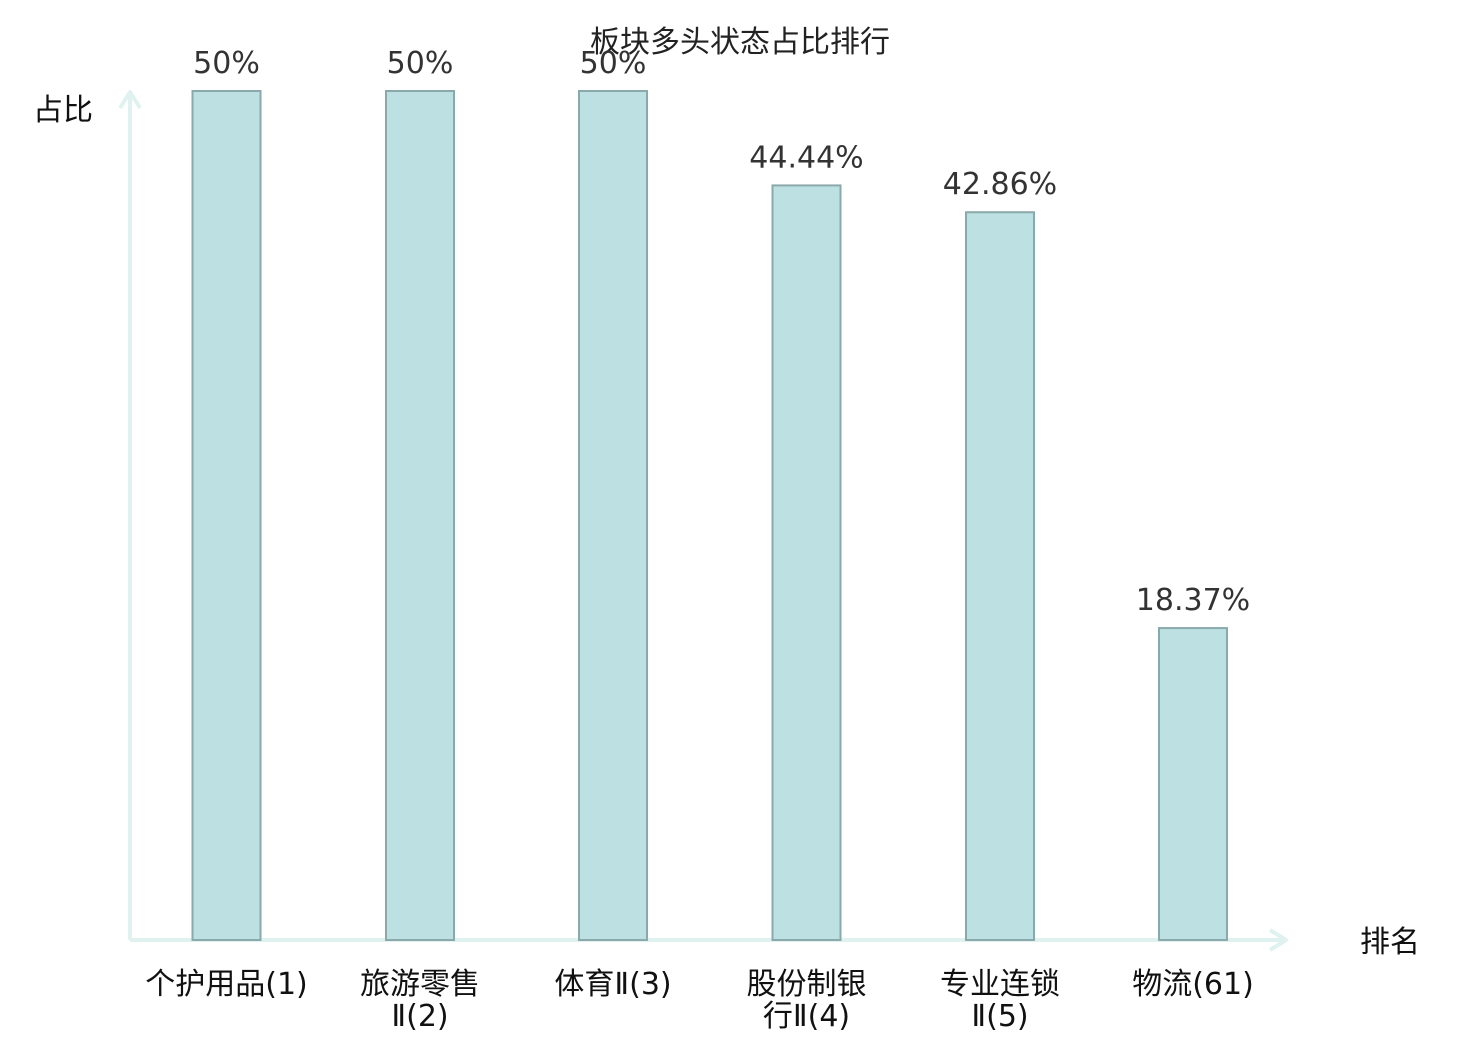  What do you see at coordinates (999, 1016) in the screenshot?
I see `category-label: Ⅱ(5)` at bounding box center [999, 1016].